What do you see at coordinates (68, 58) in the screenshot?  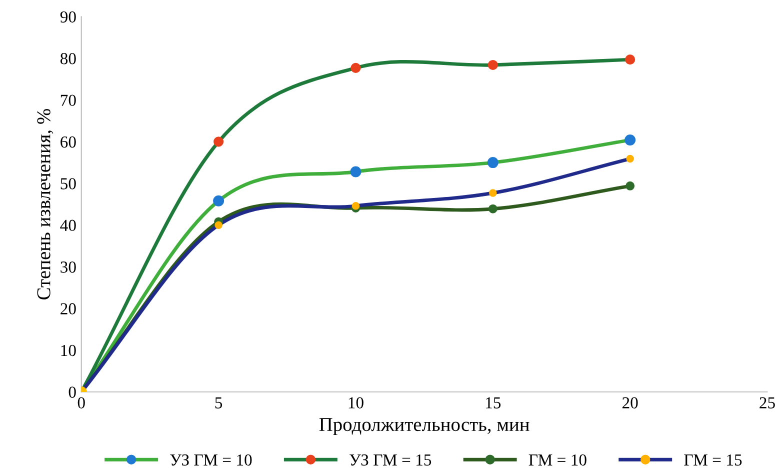 I see `y-tick-label: 80` at bounding box center [68, 58].